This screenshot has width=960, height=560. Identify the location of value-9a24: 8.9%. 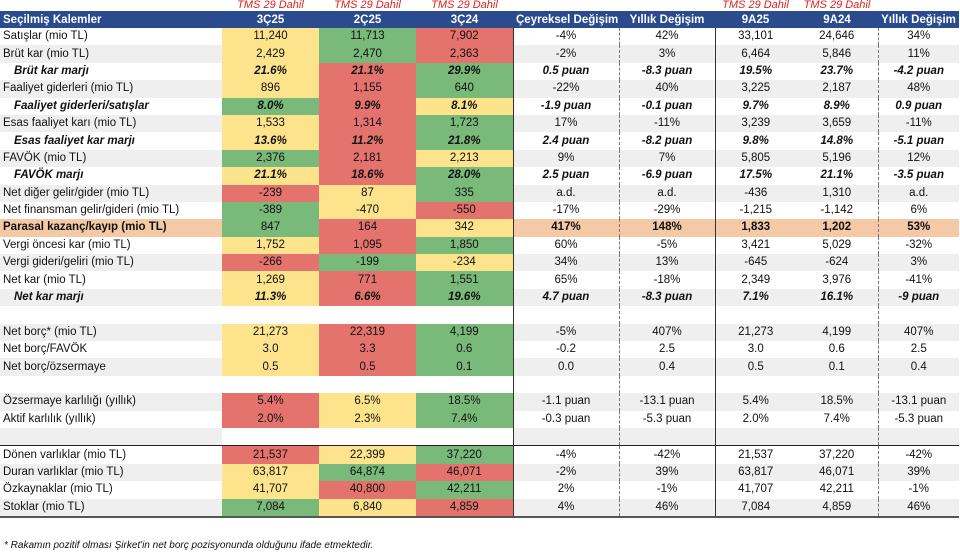
(836, 105).